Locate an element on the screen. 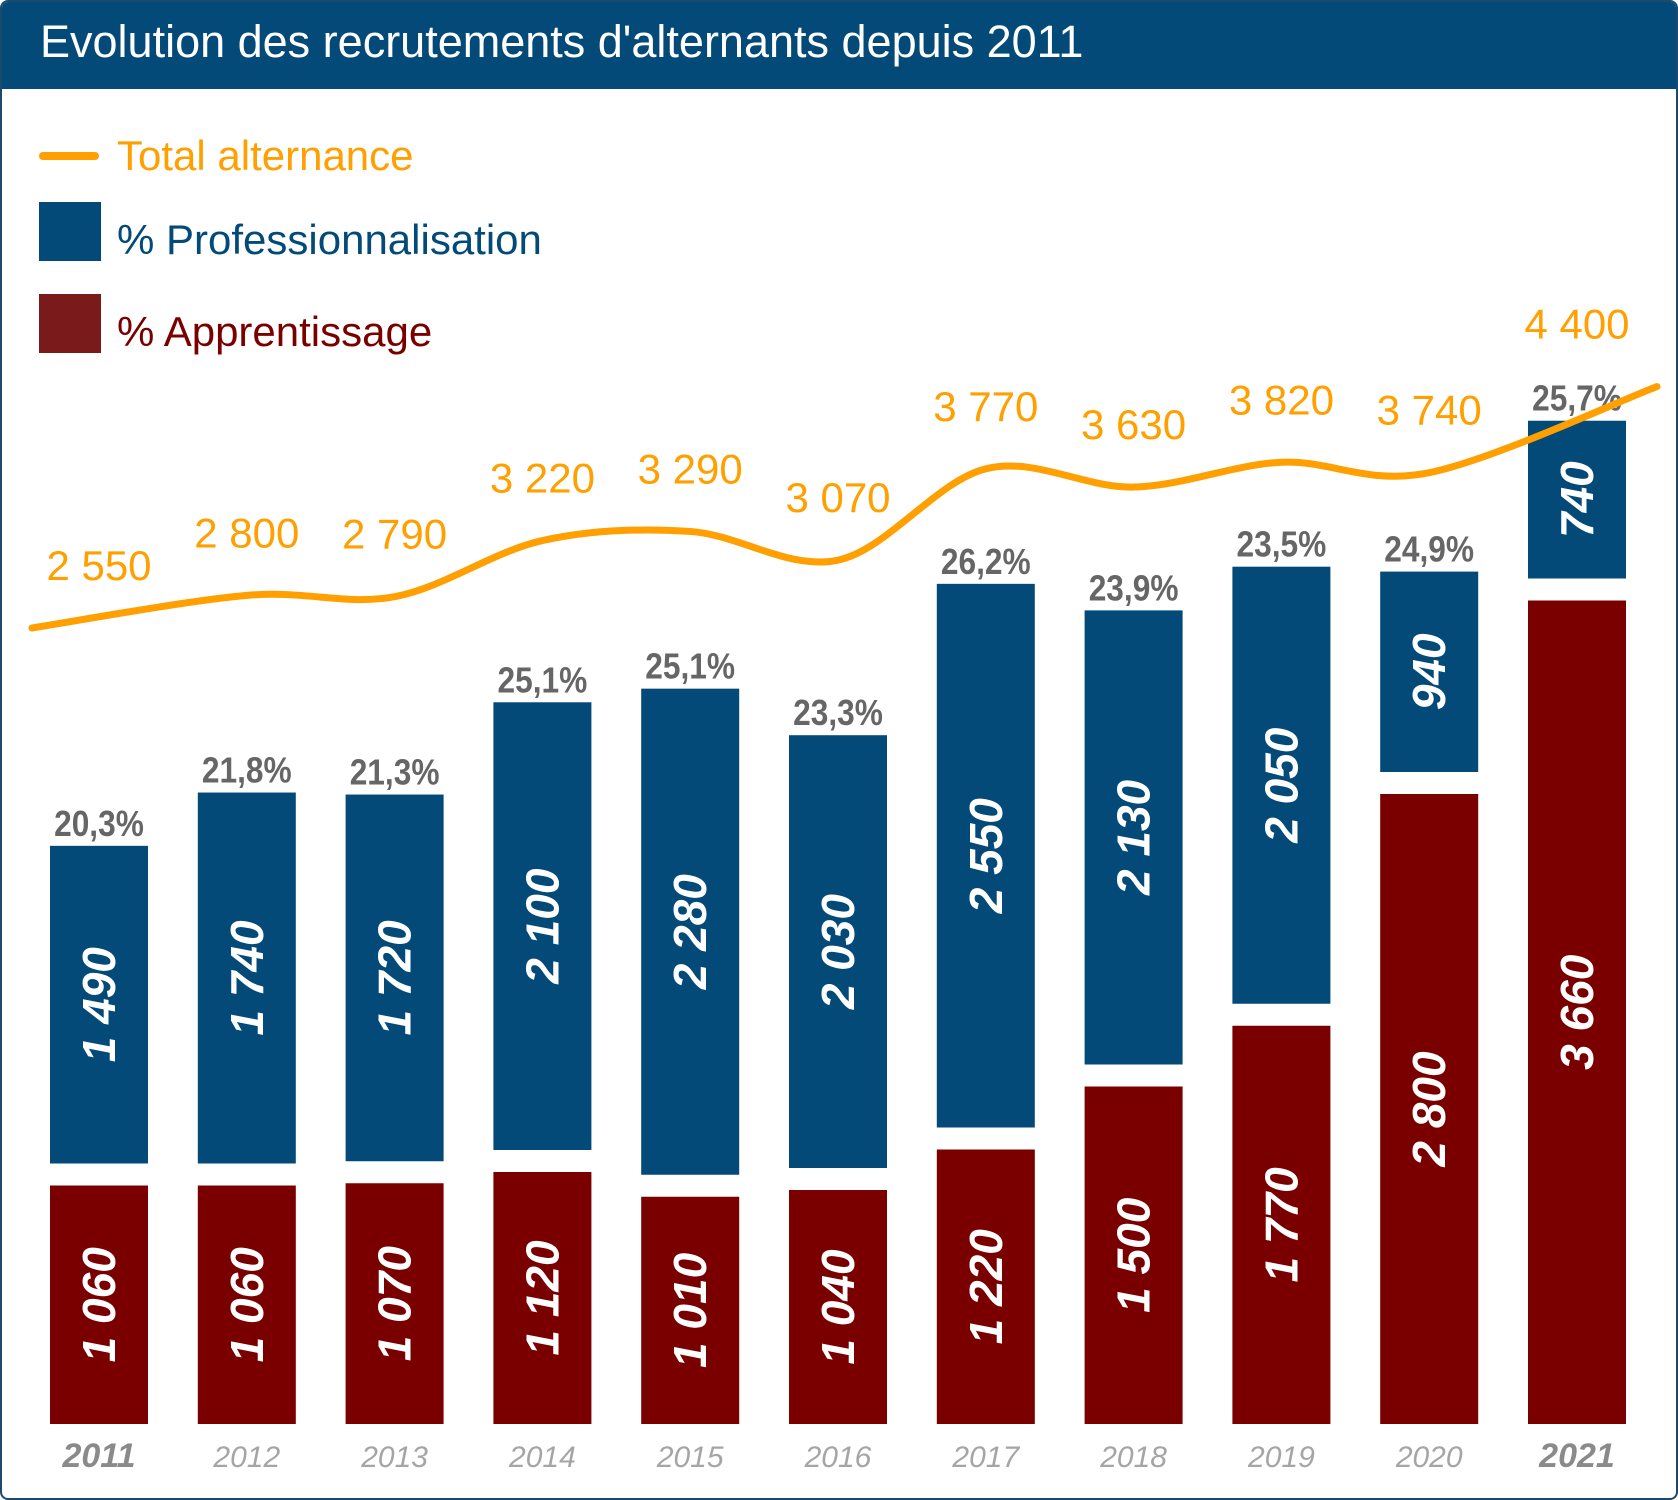  total-label-2016: 3 070 is located at coordinates (837, 497).